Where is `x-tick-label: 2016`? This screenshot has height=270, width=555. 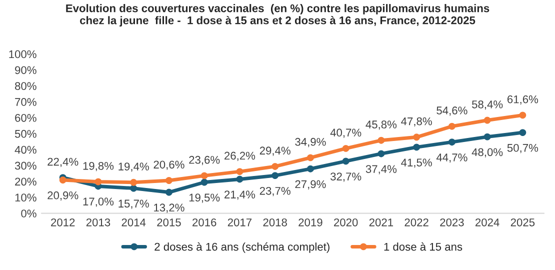 x-tick-label: 2016 is located at coordinates (204, 222).